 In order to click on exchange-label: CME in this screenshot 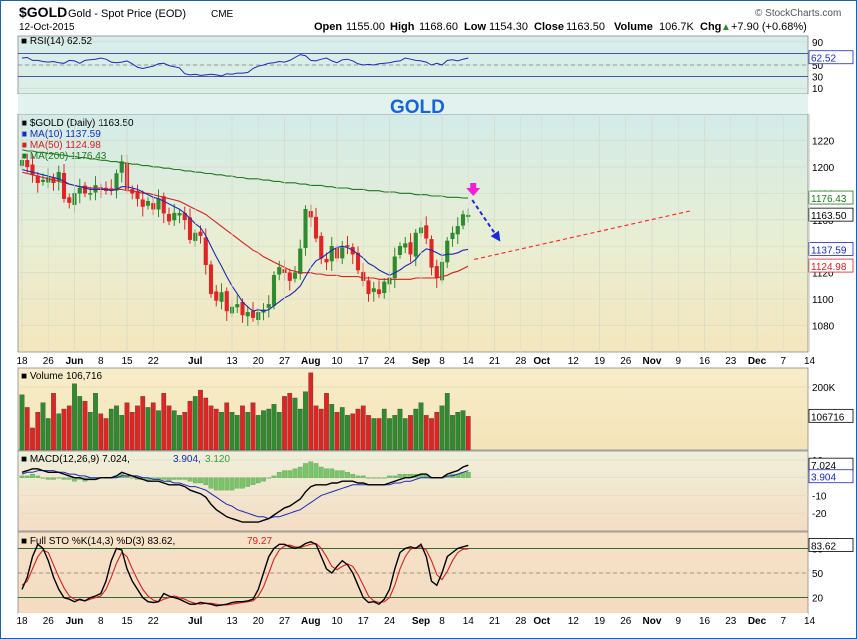, I will do `click(222, 14)`.